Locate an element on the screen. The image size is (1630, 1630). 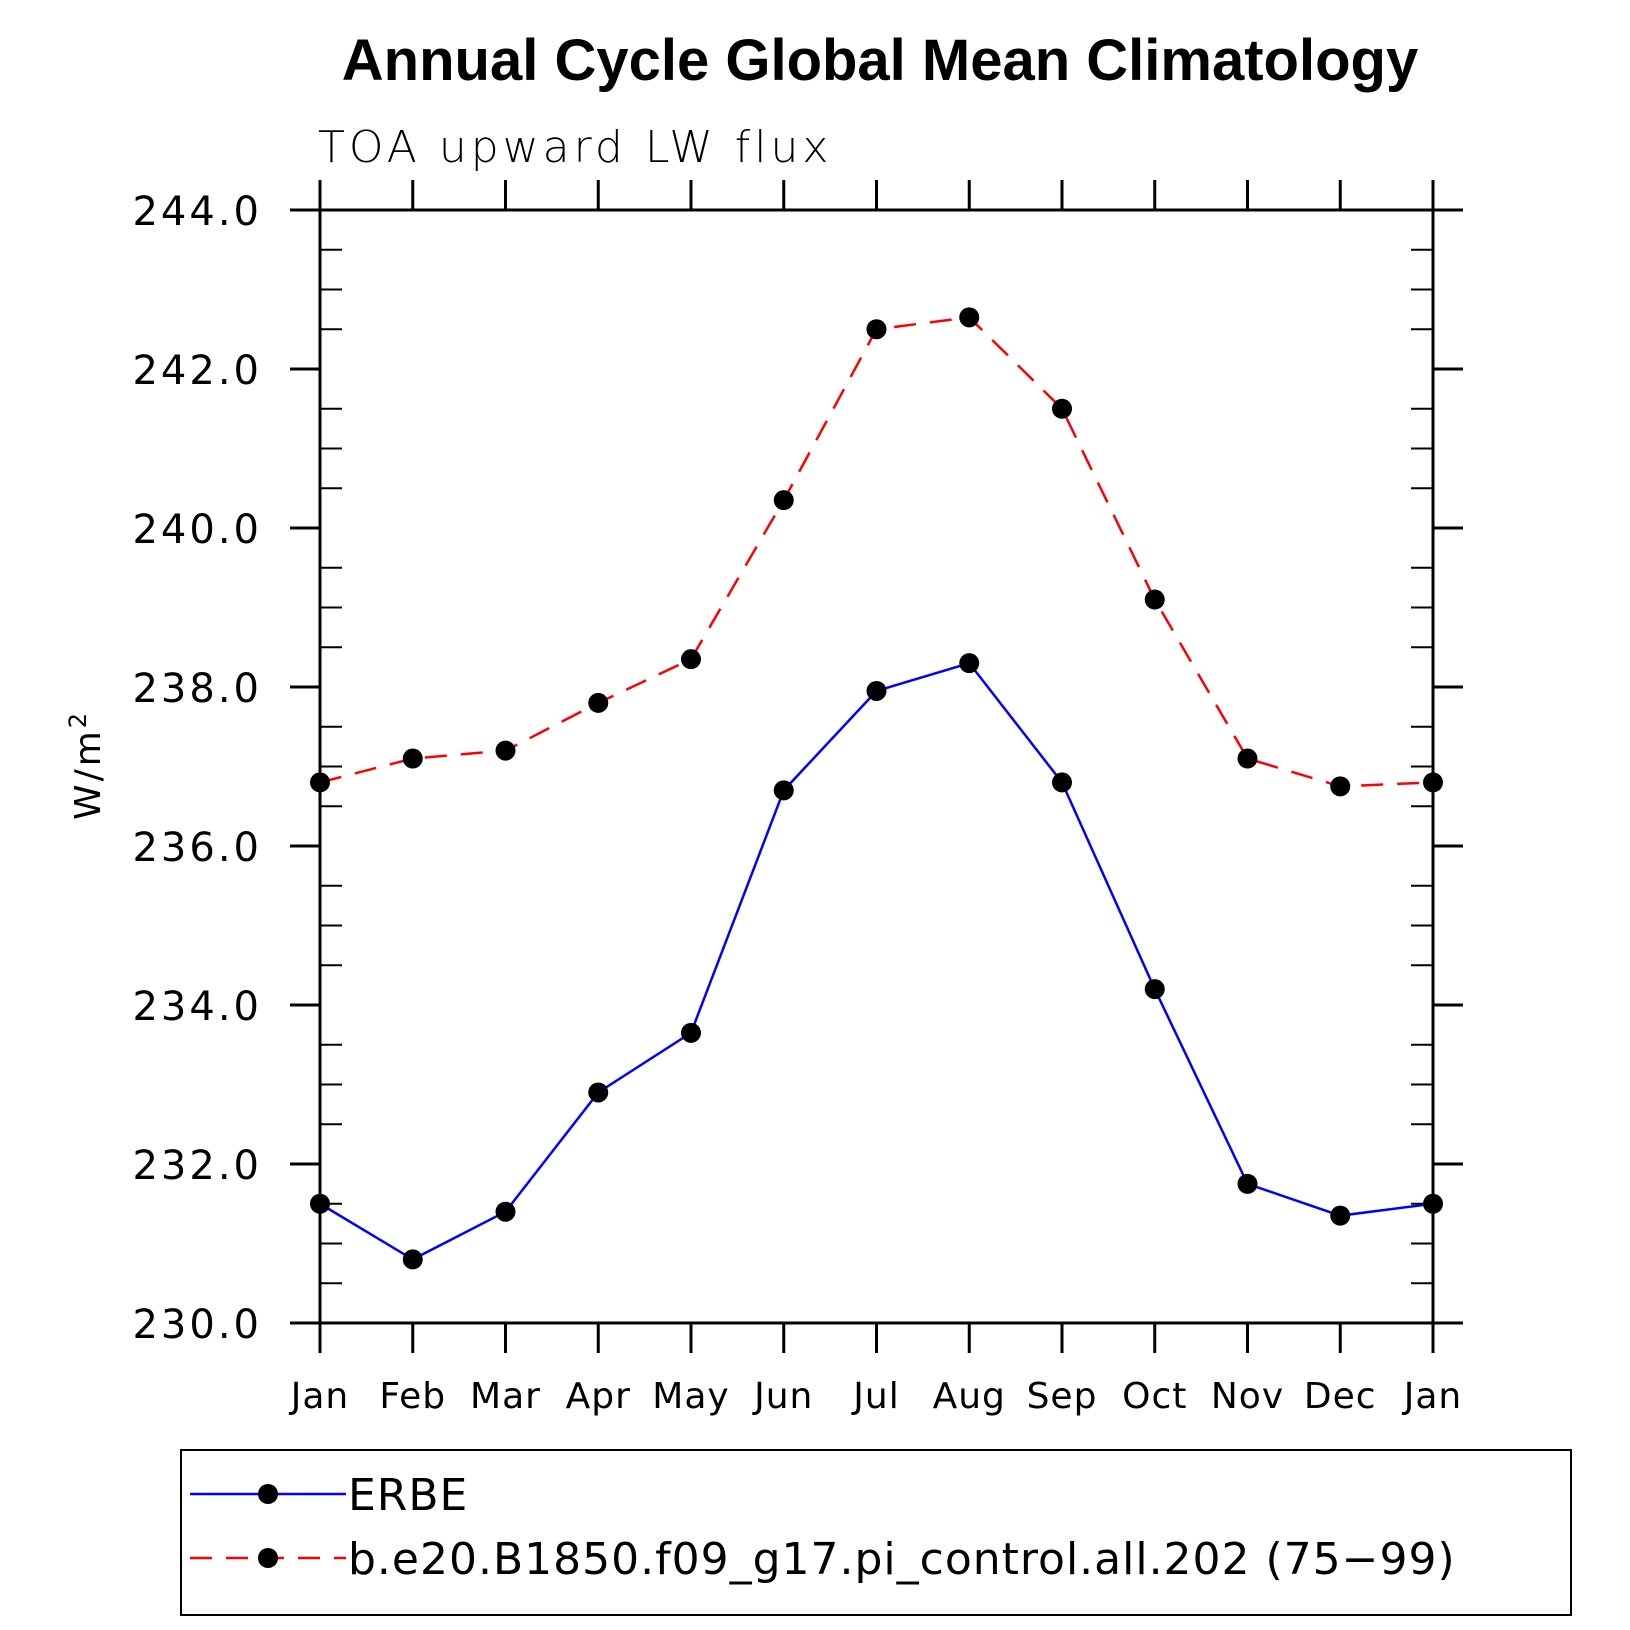
legend-label-1: ERBE is located at coordinates (408, 1495).